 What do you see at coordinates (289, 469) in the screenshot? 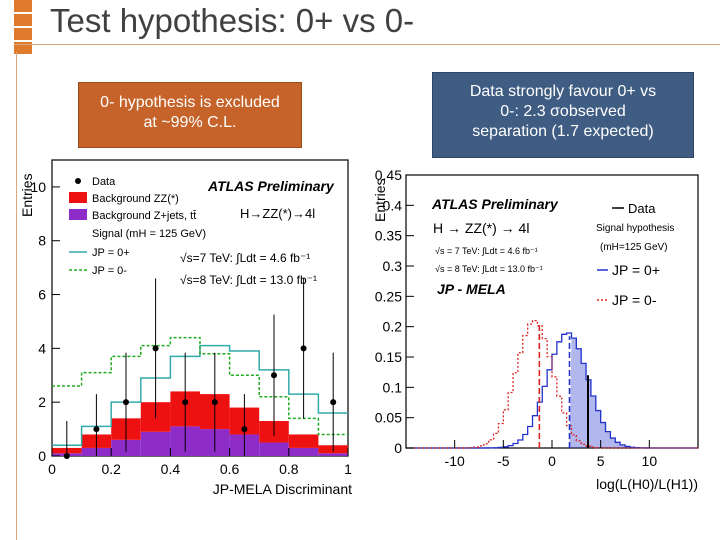
I see `x-tick-label: 0.8` at bounding box center [289, 469].